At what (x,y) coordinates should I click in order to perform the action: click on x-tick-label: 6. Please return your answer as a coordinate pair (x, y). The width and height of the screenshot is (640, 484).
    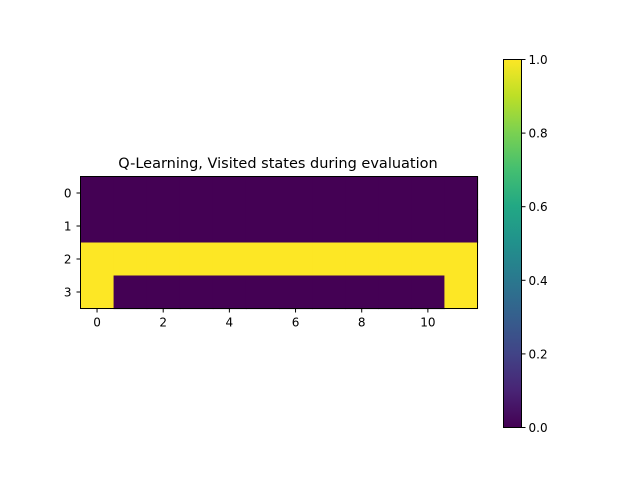
    Looking at the image, I should click on (296, 323).